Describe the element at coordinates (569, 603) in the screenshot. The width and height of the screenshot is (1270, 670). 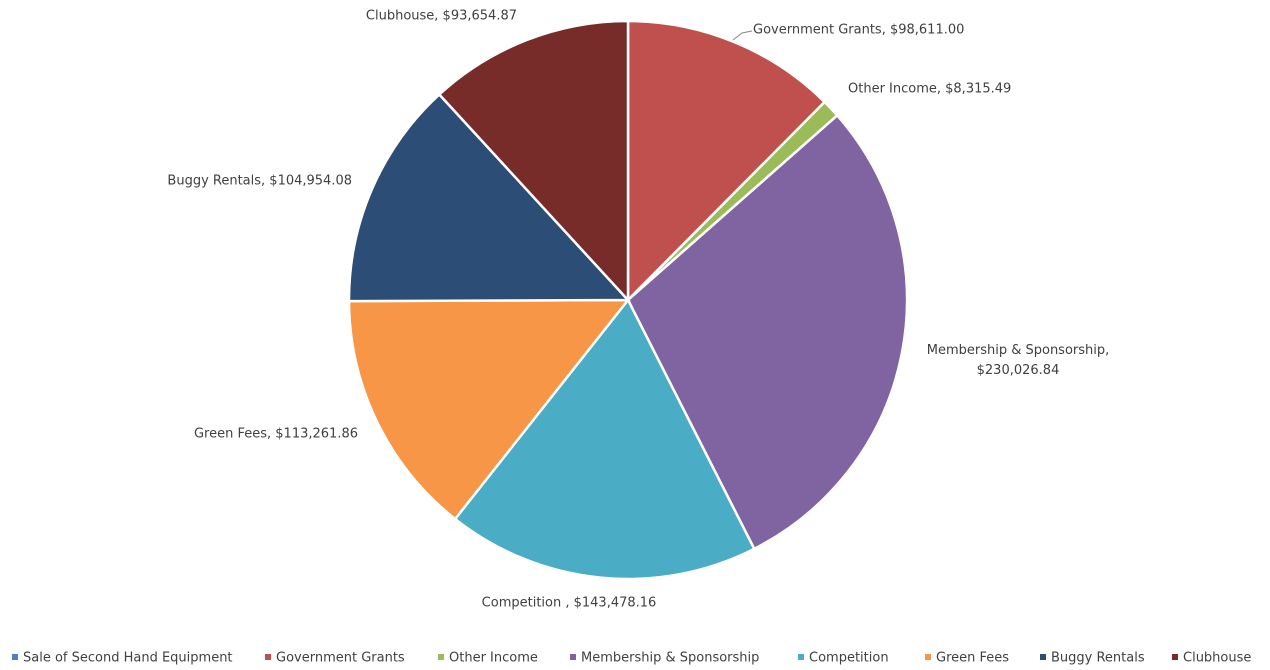
I see `data-label: Competition , $143,478.16` at that location.